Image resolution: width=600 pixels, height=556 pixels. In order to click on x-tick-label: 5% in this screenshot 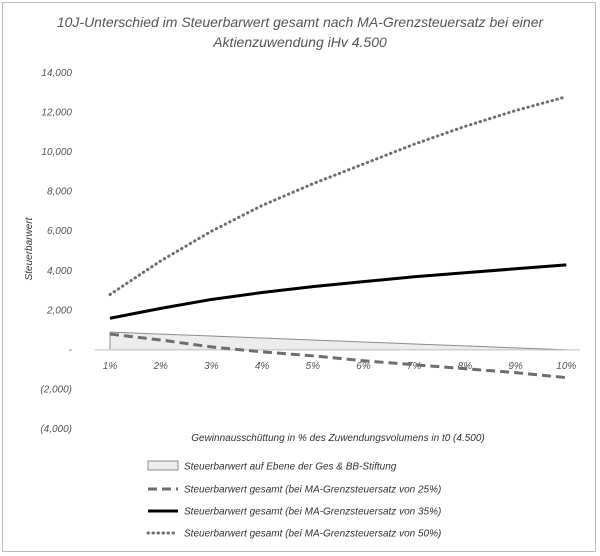, I will do `click(313, 366)`.